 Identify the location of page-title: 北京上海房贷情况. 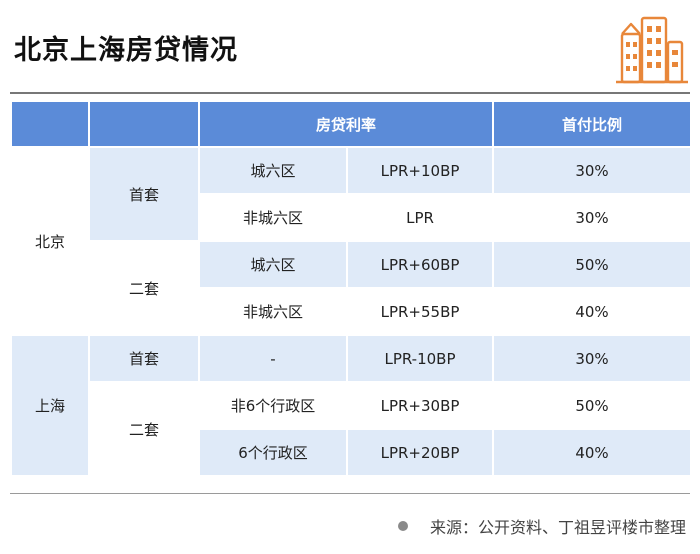
(126, 50).